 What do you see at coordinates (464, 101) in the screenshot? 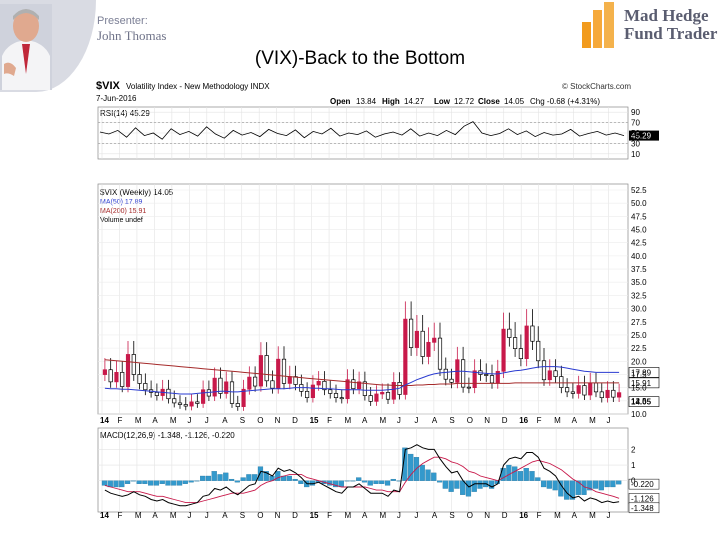
I see `quote-low: 12.72` at bounding box center [464, 101].